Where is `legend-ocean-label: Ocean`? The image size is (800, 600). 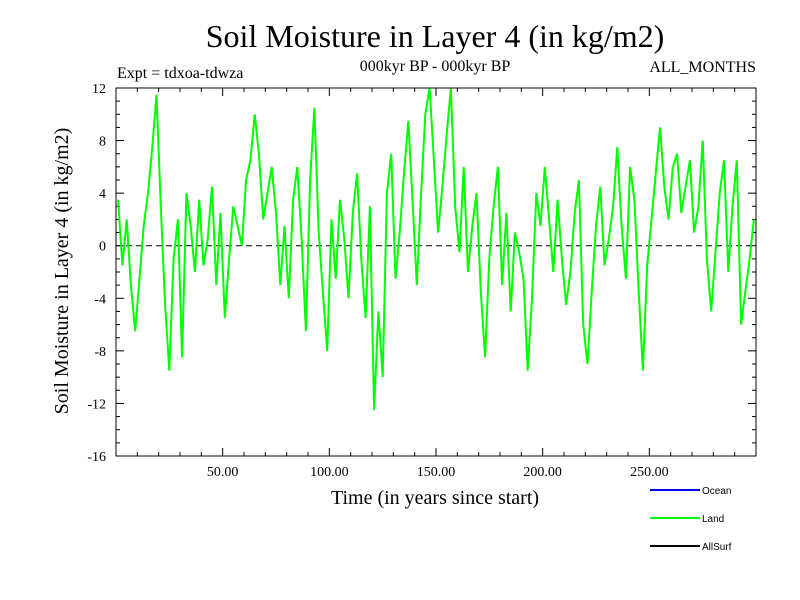
legend-ocean-label: Ocean is located at coordinates (716, 491).